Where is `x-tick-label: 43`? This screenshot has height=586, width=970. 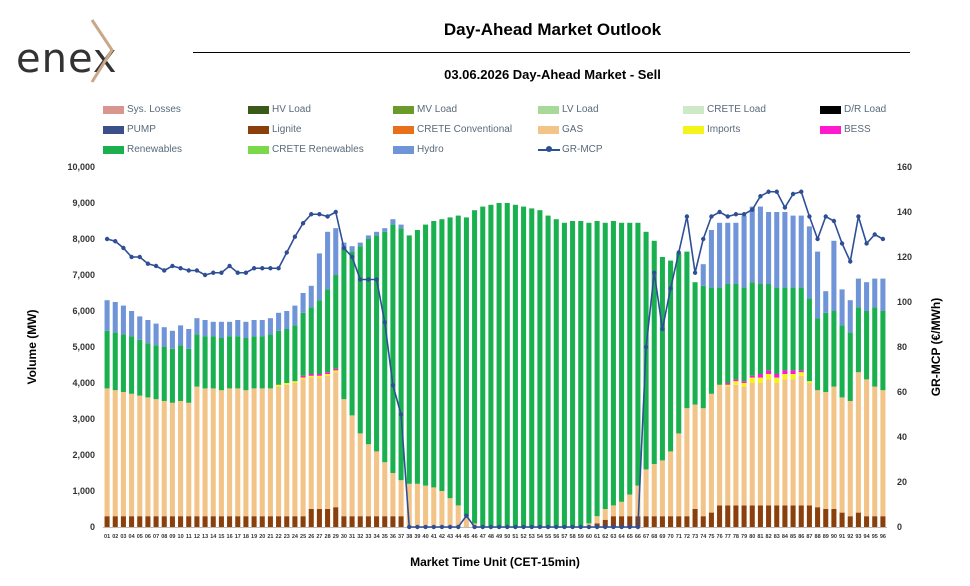
x-tick-label: 43 is located at coordinates (450, 537).